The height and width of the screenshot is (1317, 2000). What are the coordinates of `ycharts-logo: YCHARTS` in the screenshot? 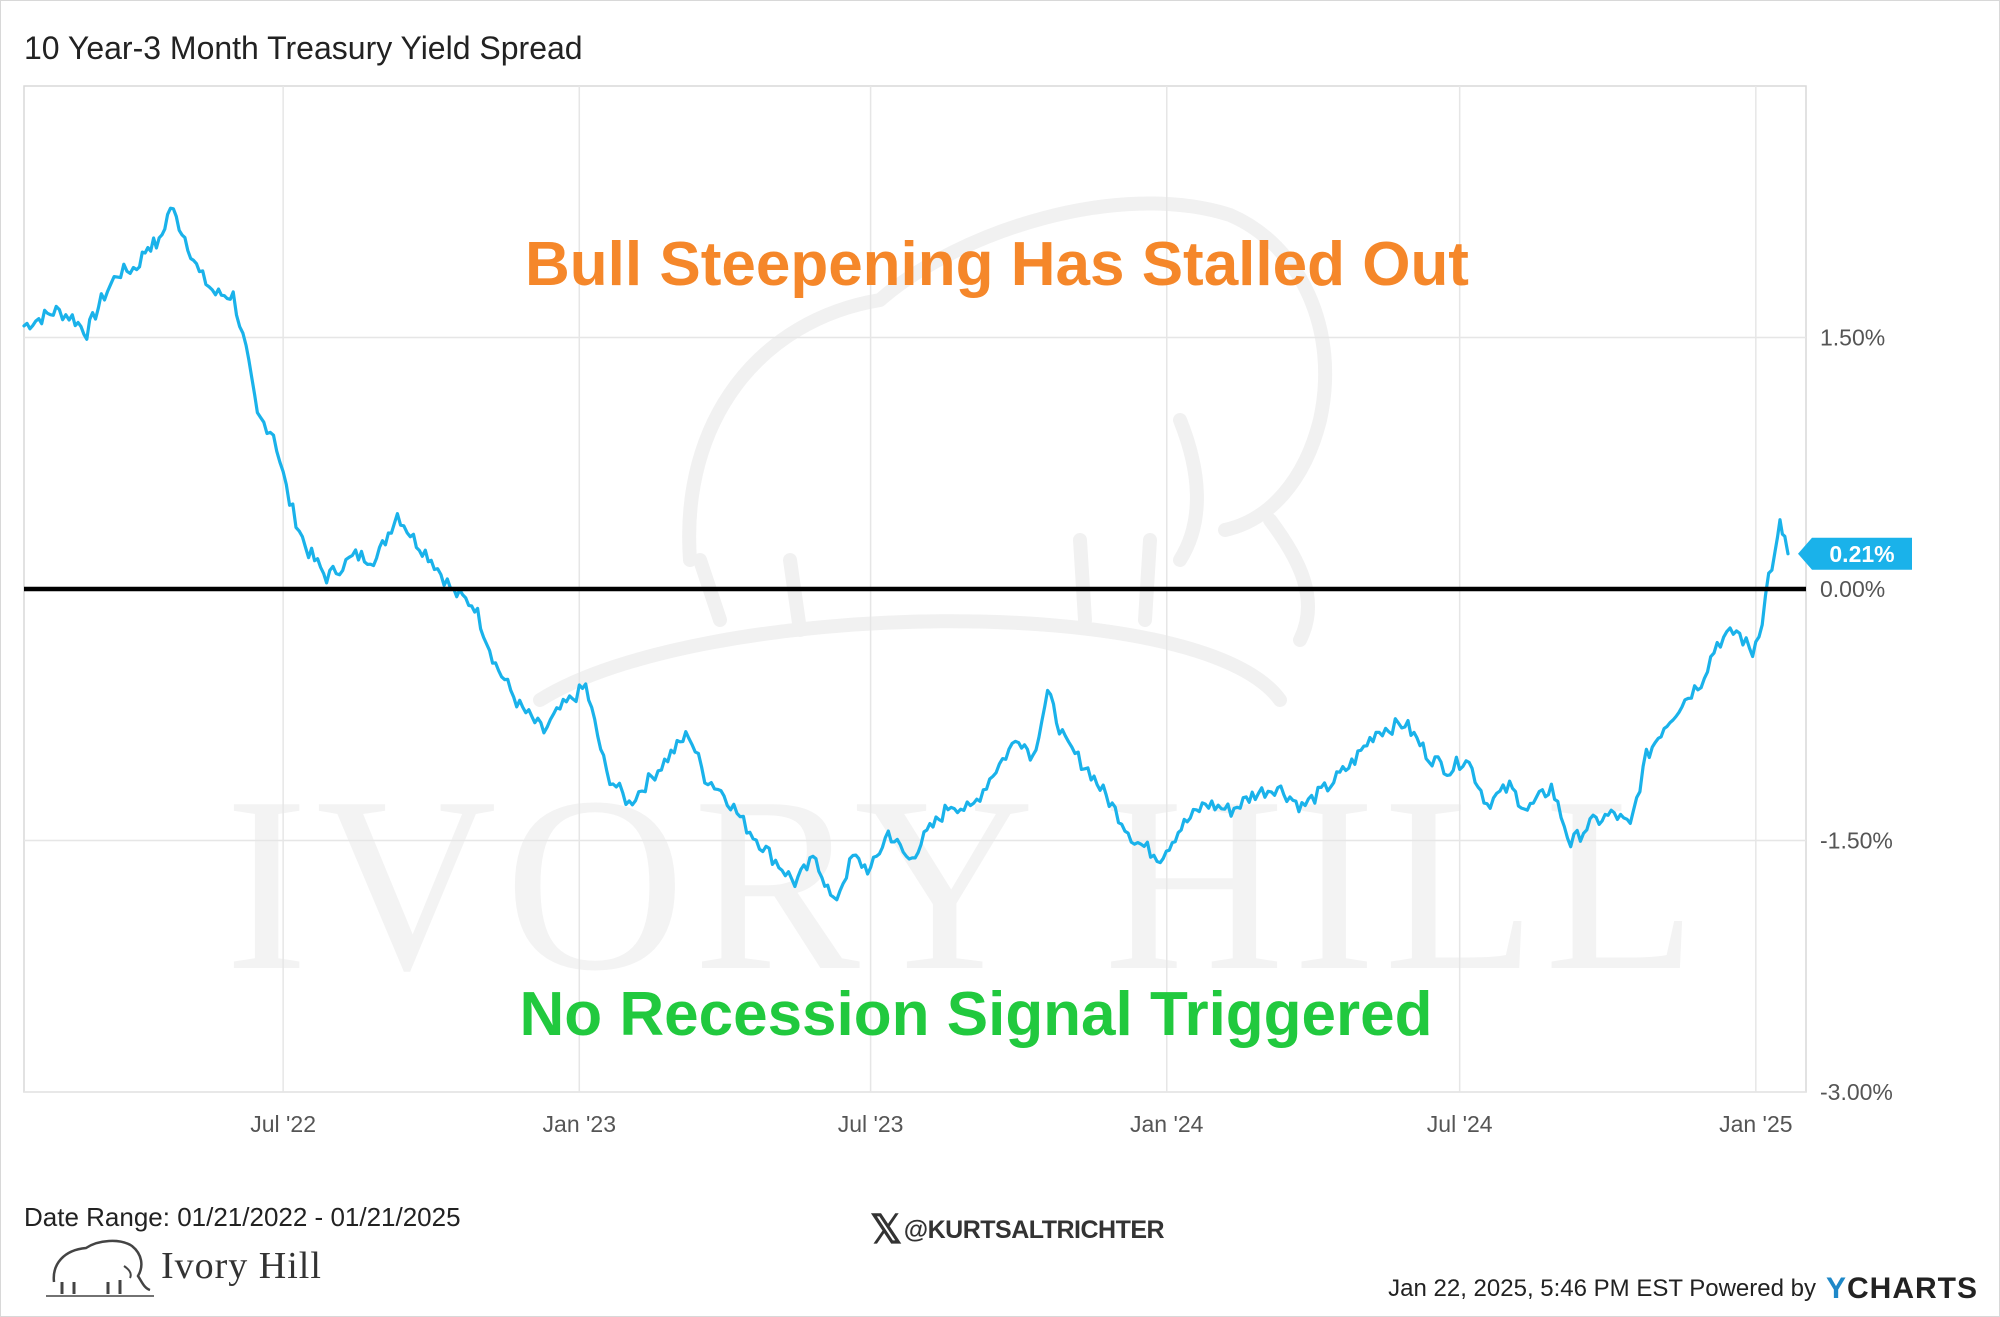 It's located at (1901, 1288).